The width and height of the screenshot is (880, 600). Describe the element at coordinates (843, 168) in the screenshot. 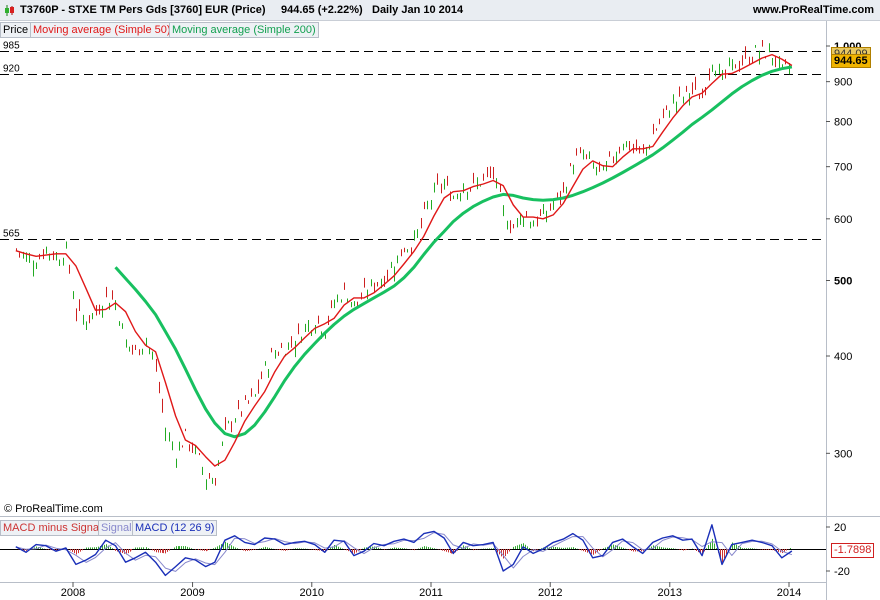

I see `price-tick-label-700: 700` at that location.